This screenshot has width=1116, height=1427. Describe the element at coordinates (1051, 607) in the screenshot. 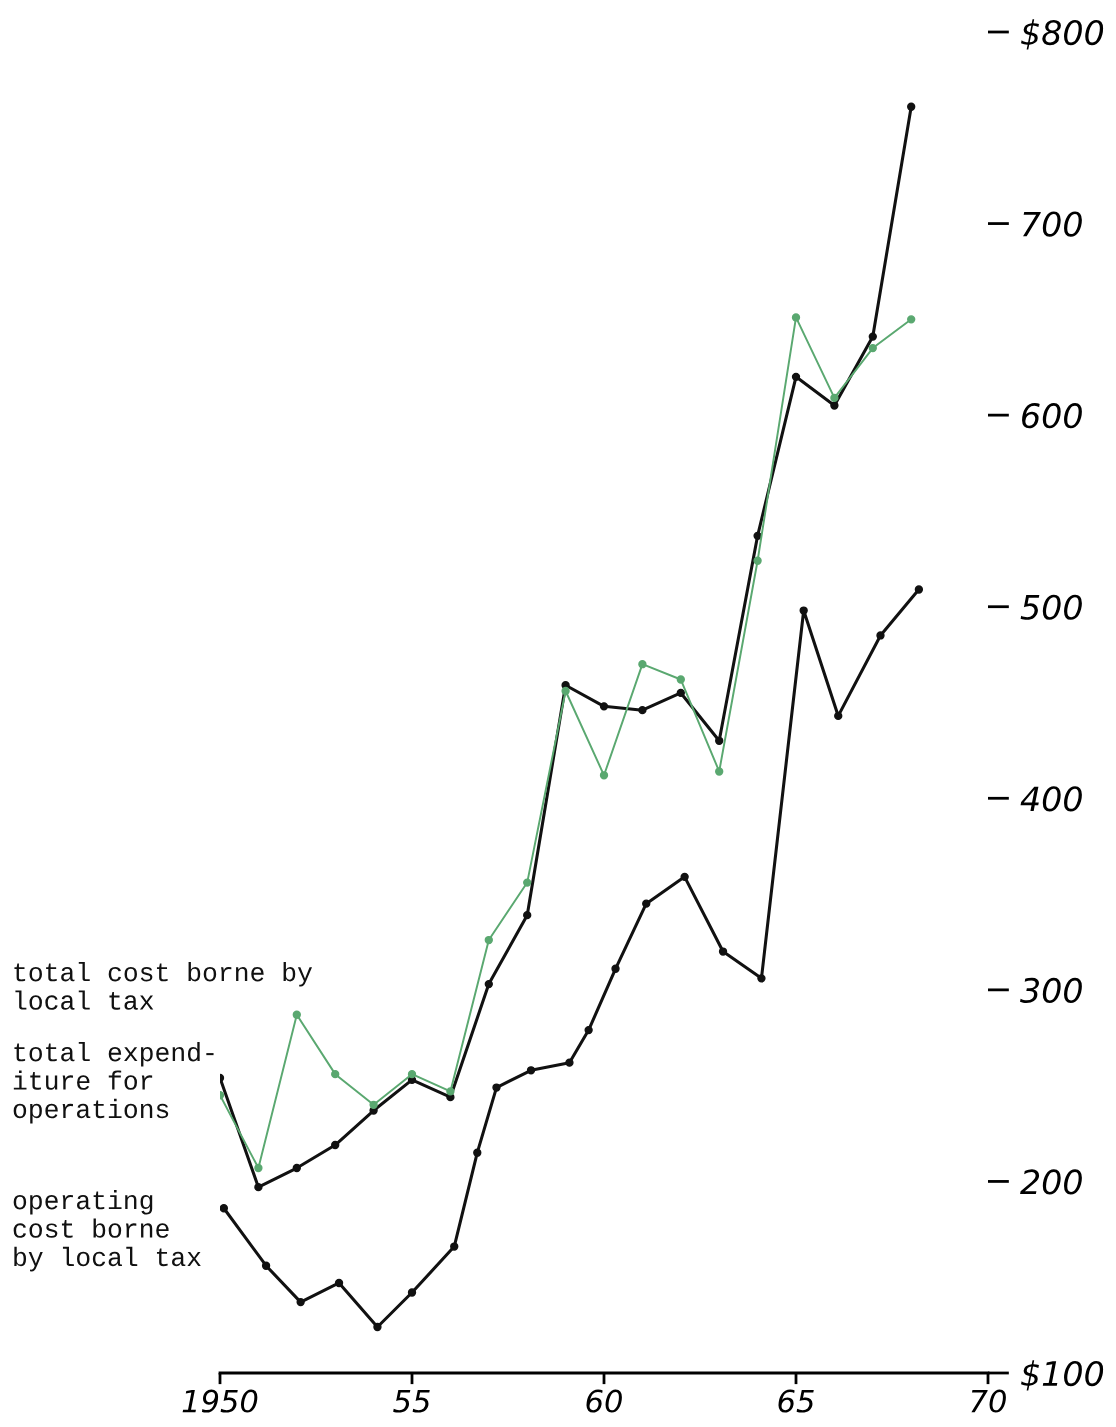

I see `y-tick-label: 500` at that location.